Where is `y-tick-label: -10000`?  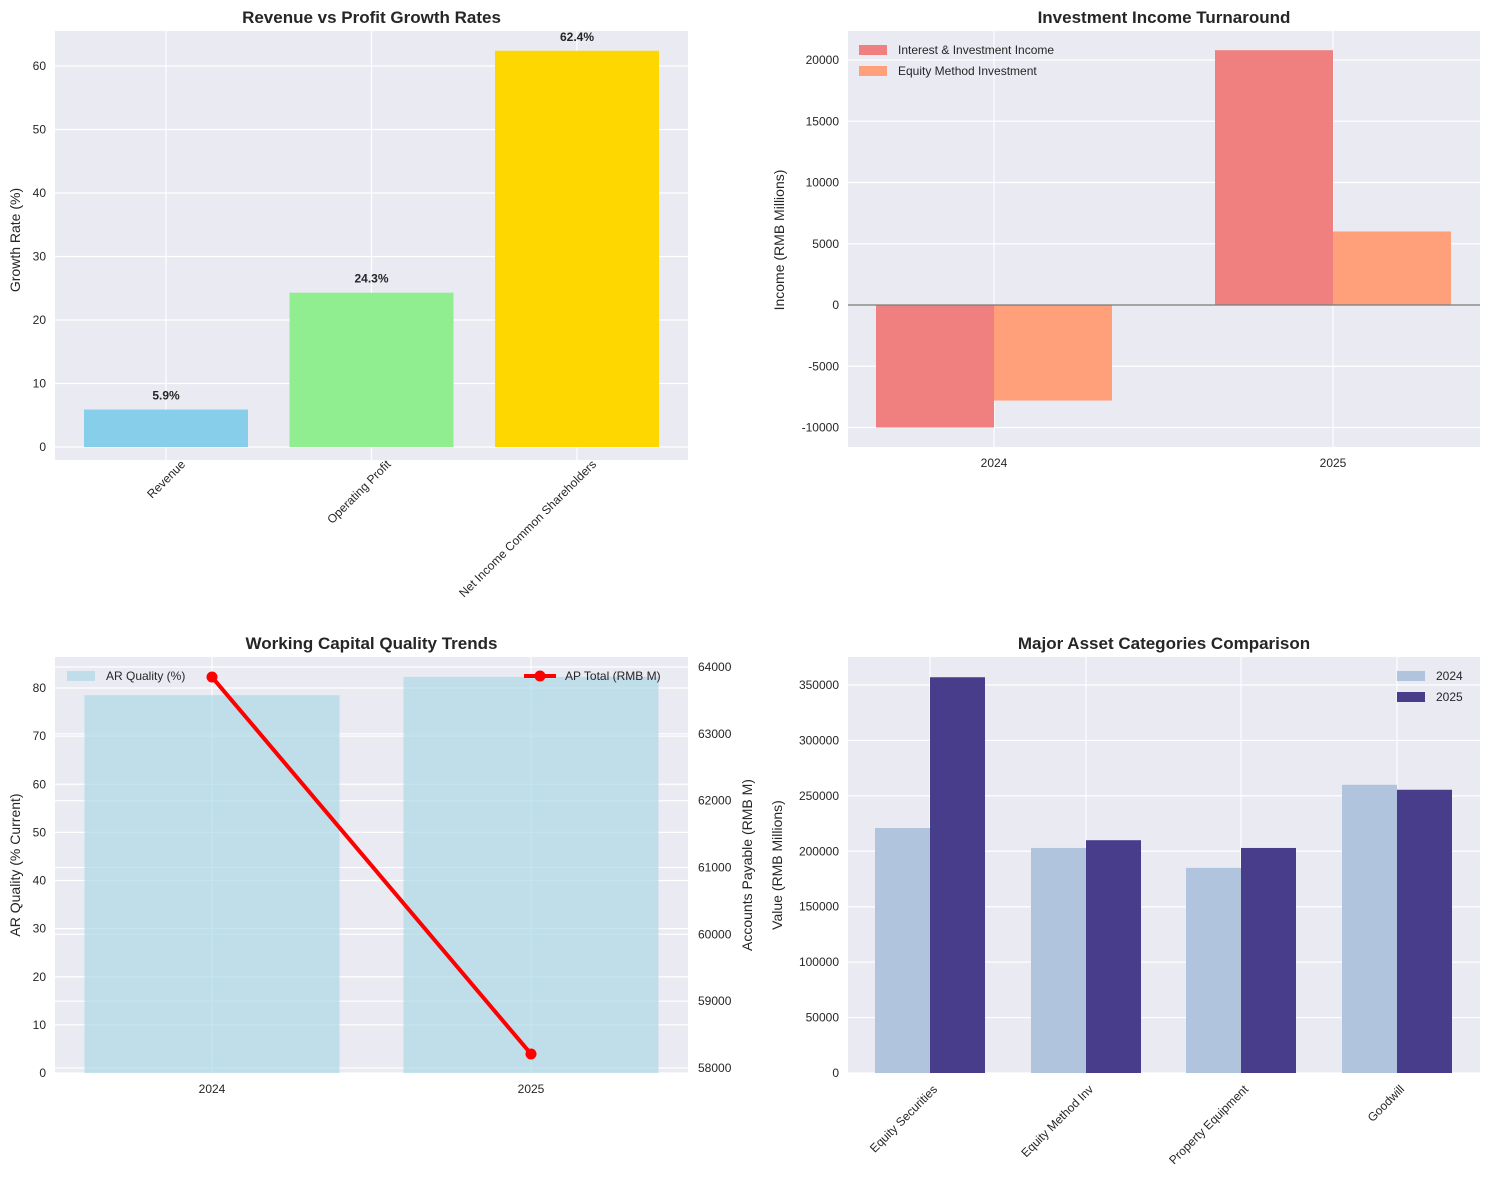 y-tick-label: -10000 is located at coordinates (821, 428).